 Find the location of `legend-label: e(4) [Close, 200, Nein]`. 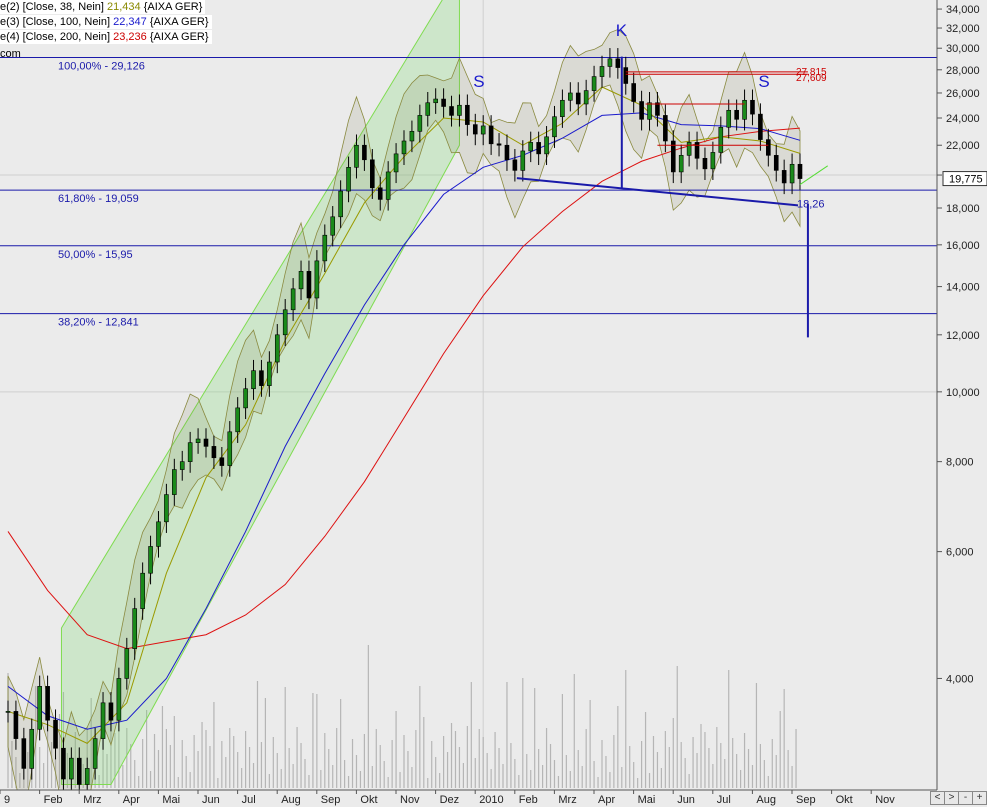

legend-label: e(4) [Close, 200, Nein] is located at coordinates (57, 37).